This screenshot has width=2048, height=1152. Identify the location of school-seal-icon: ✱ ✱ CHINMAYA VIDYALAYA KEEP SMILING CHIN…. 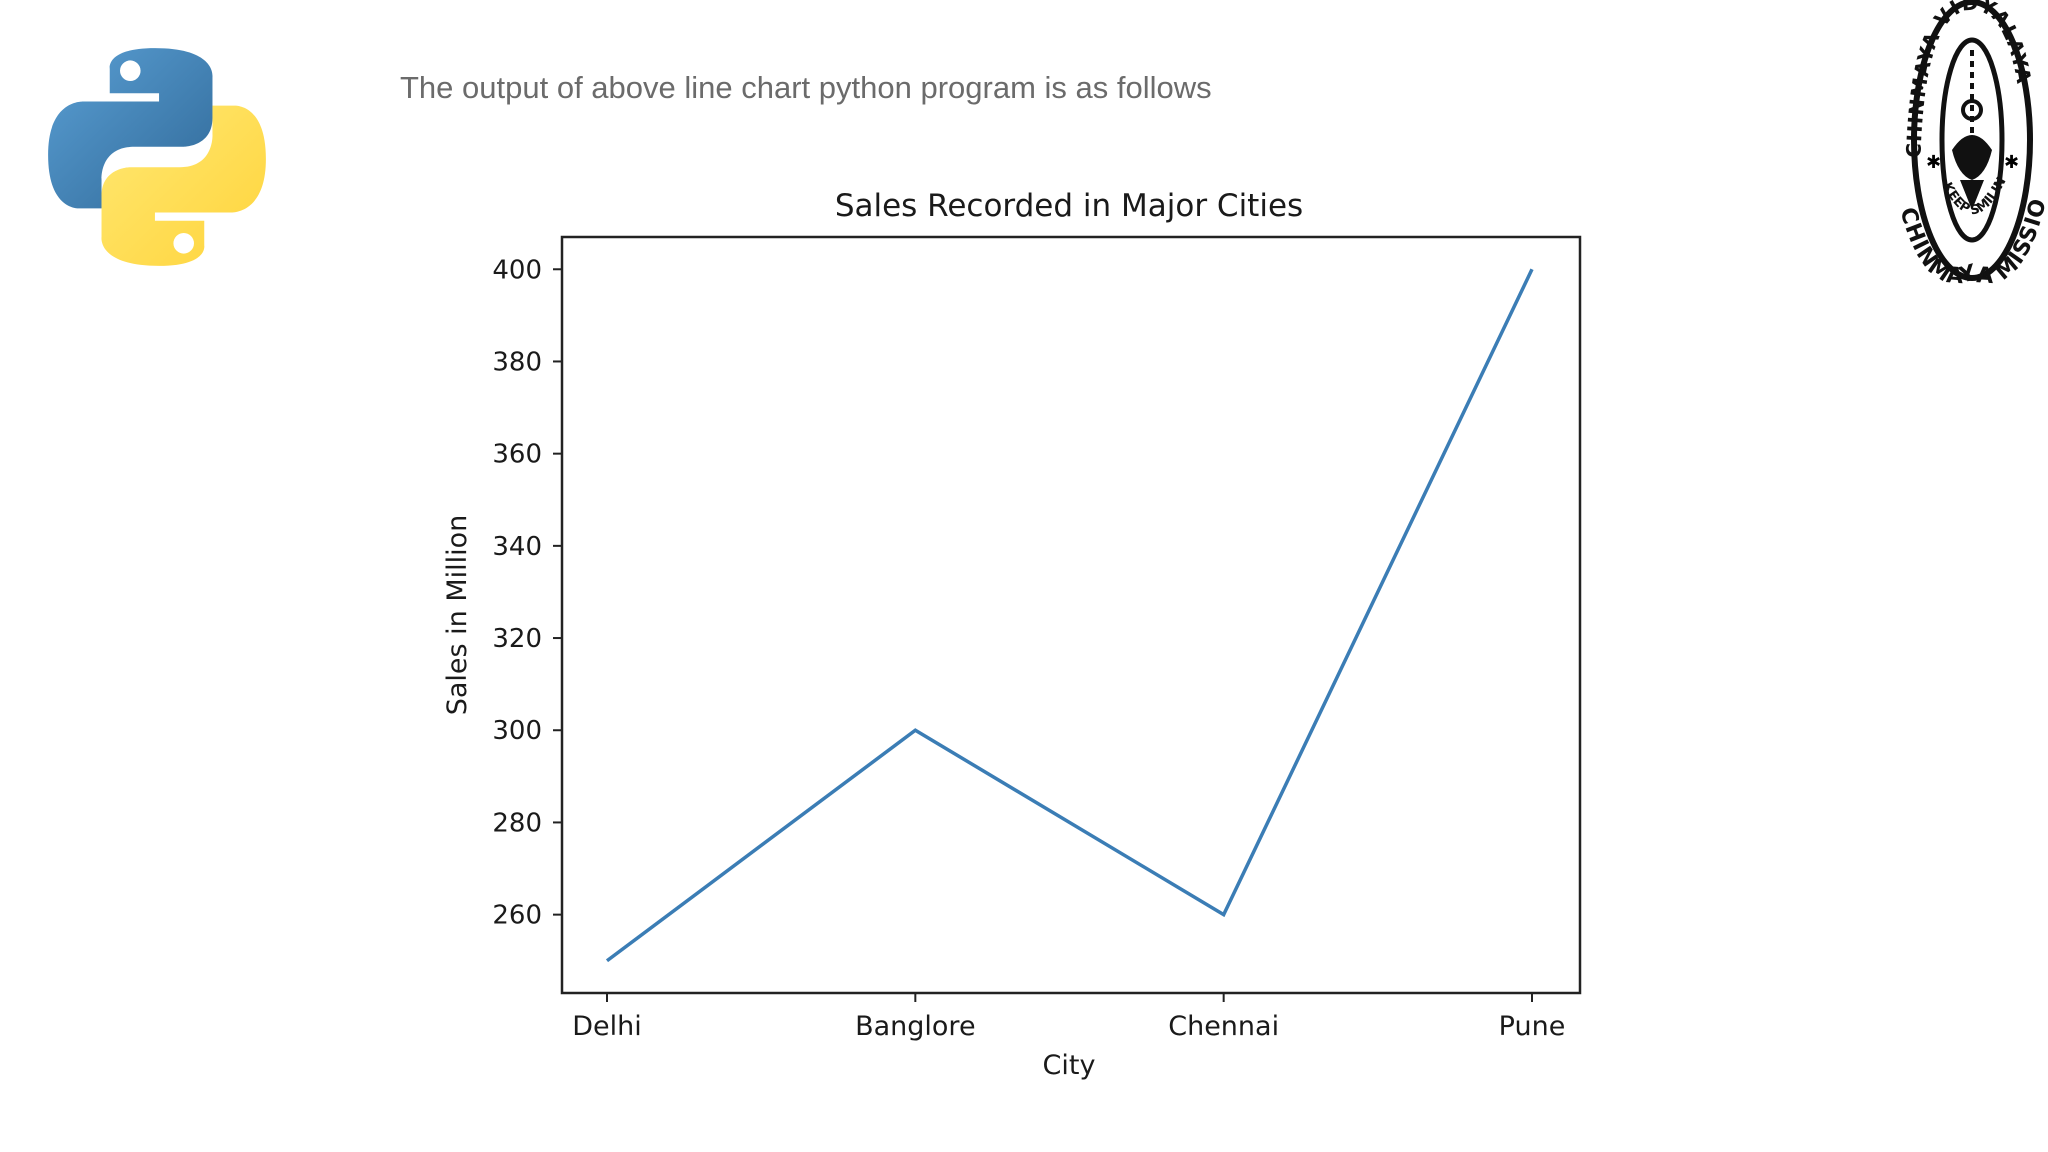
(1969, 144).